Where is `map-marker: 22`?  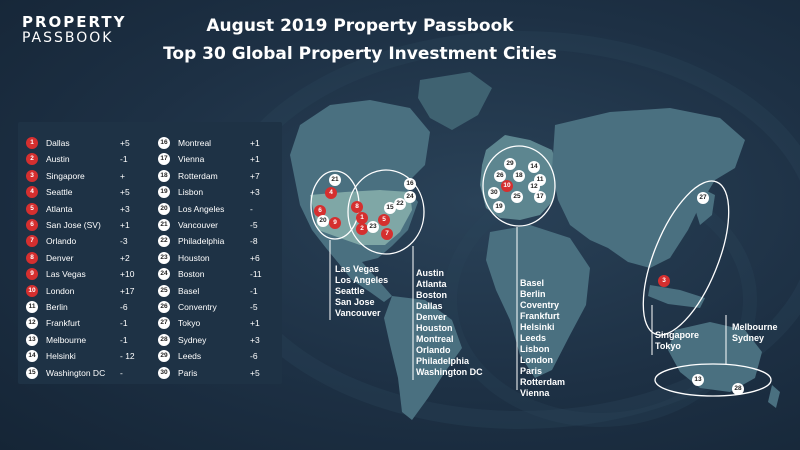 map-marker: 22 is located at coordinates (400, 204).